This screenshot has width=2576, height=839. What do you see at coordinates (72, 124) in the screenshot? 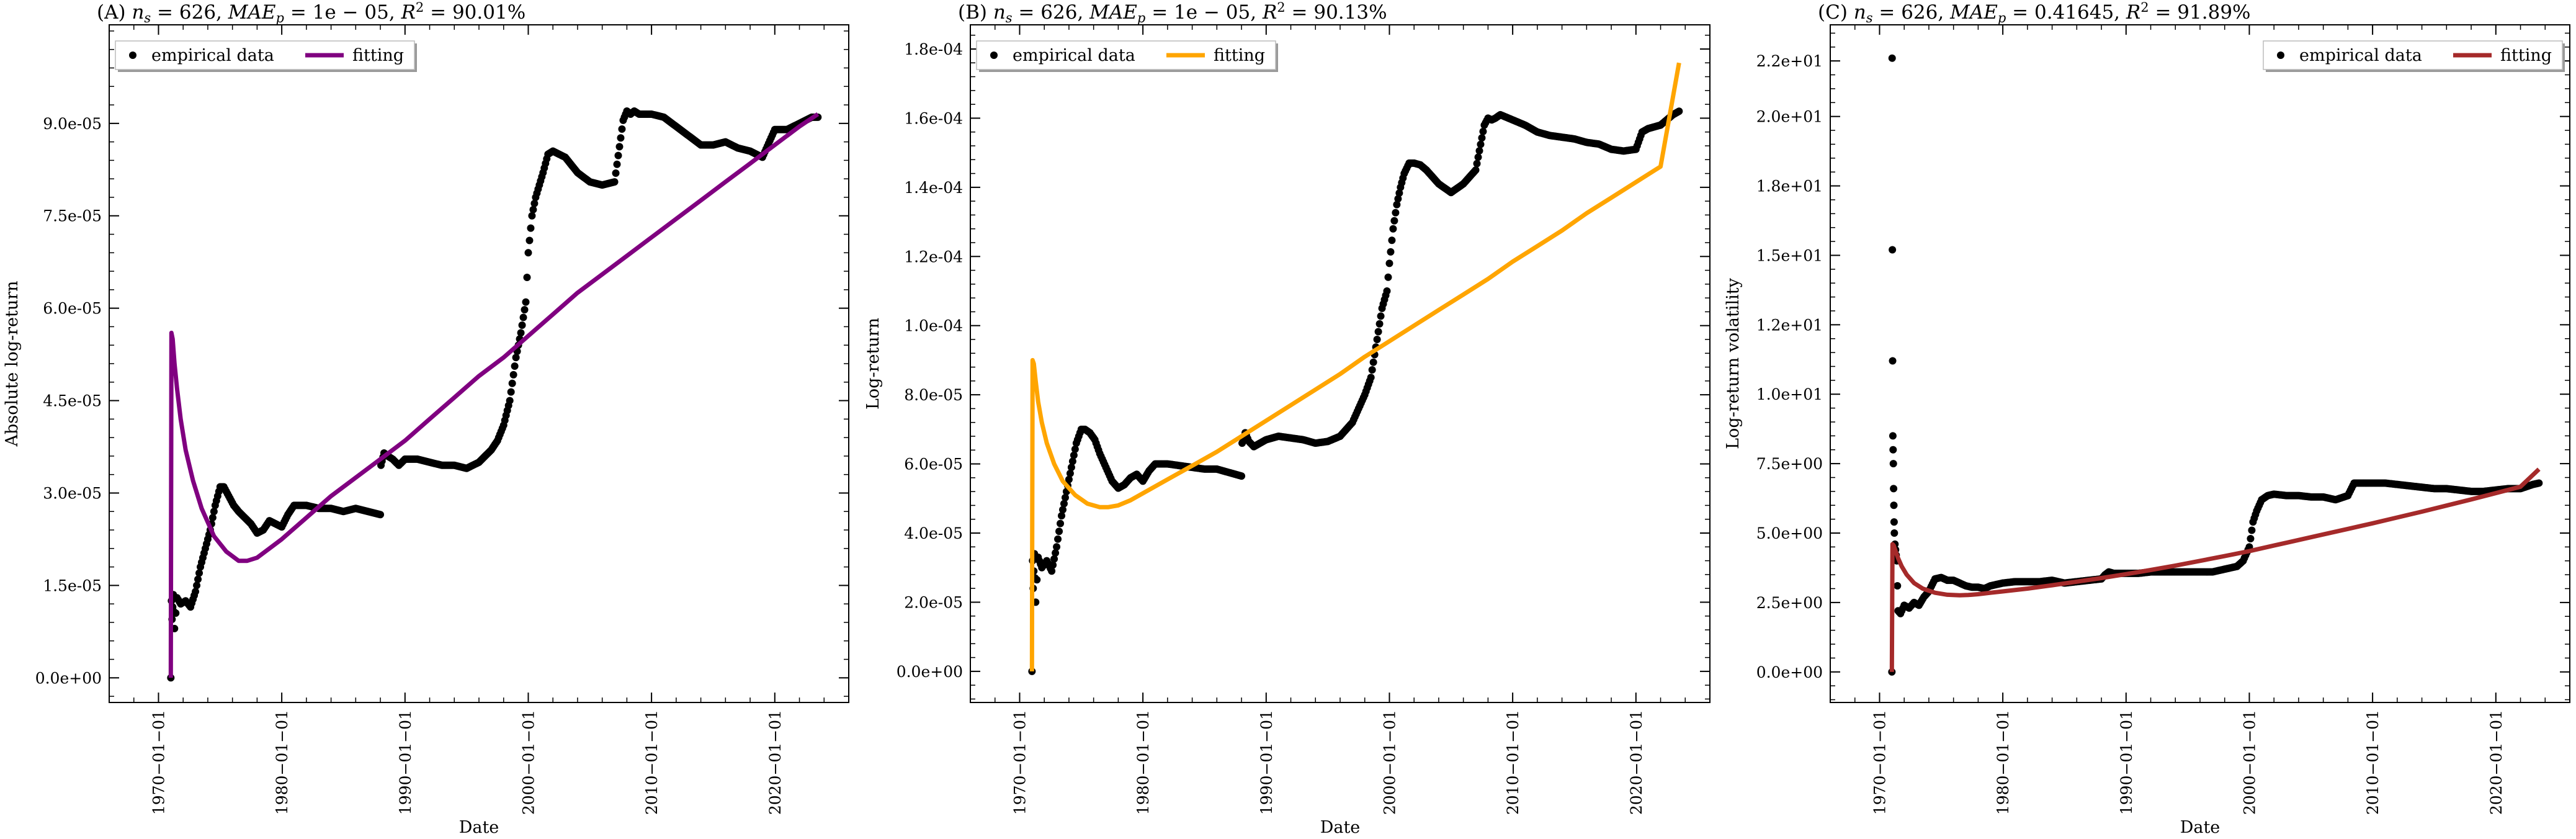
I see `y-tick-label: 9.0e-05` at bounding box center [72, 124].